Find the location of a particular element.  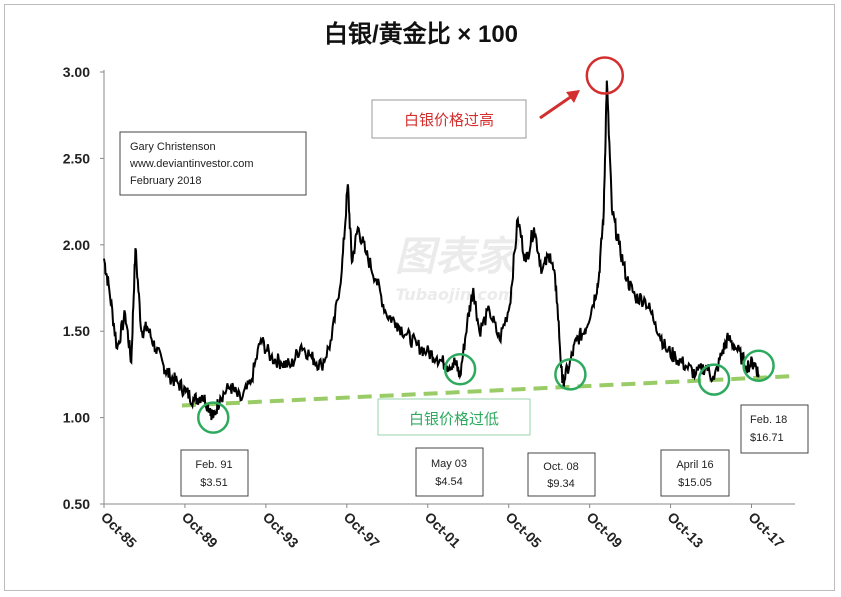

svg-text: 图表家 is located at coordinates (458, 257).